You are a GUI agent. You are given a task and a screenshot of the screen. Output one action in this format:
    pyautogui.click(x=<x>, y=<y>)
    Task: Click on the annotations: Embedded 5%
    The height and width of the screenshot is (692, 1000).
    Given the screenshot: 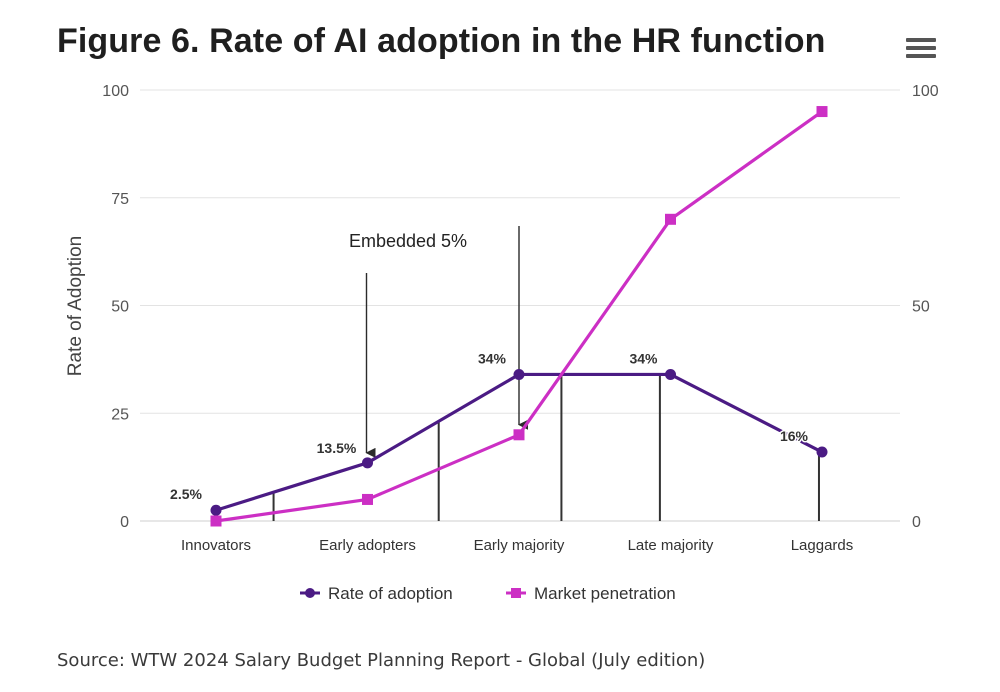 What is the action you would take?
    pyautogui.click(x=438, y=342)
    